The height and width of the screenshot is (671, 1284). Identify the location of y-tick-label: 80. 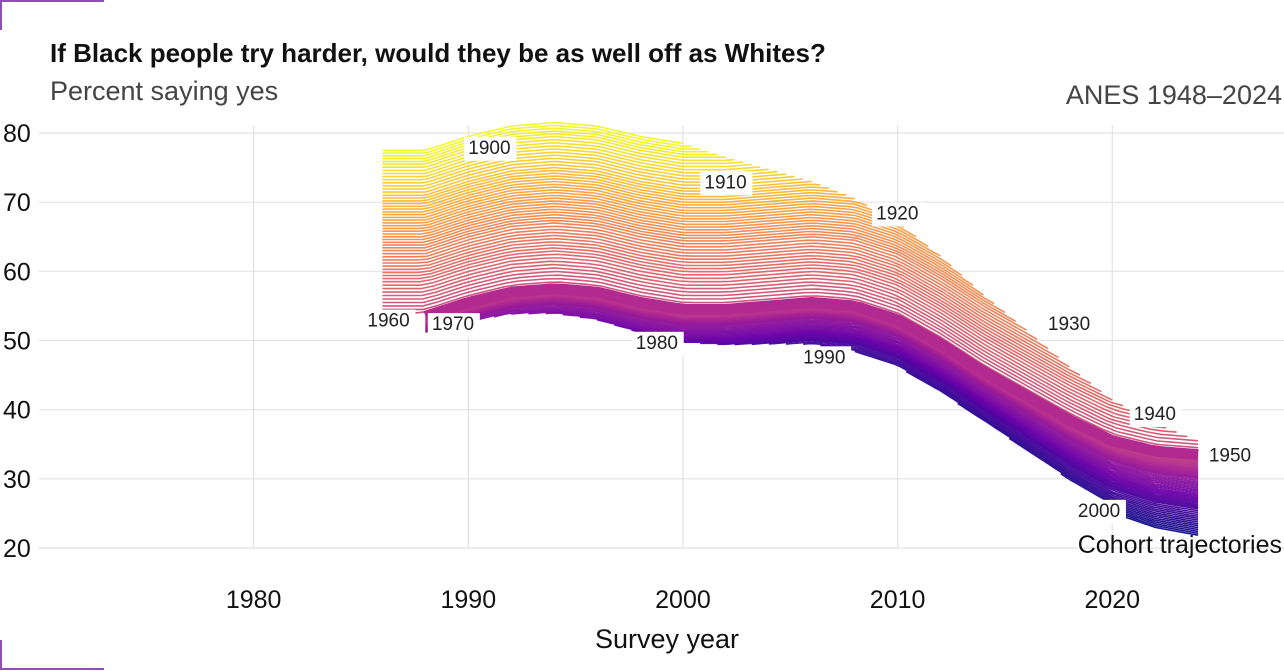
(17, 134).